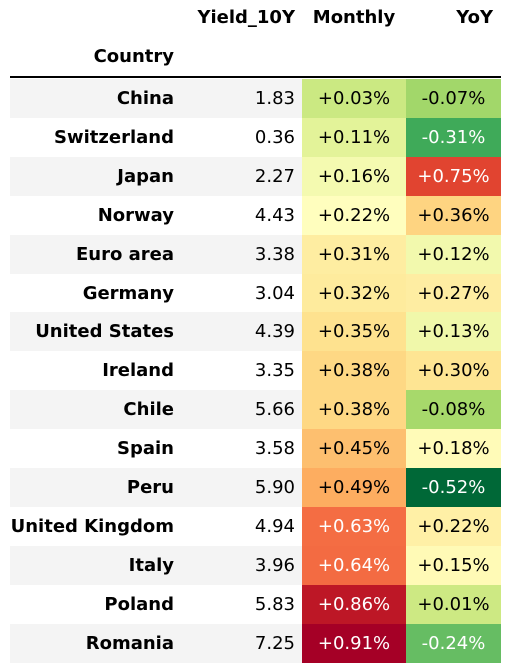 The width and height of the screenshot is (509, 663). Describe the element at coordinates (246, 17) in the screenshot. I see `header-yield: Yield_10Y` at that location.